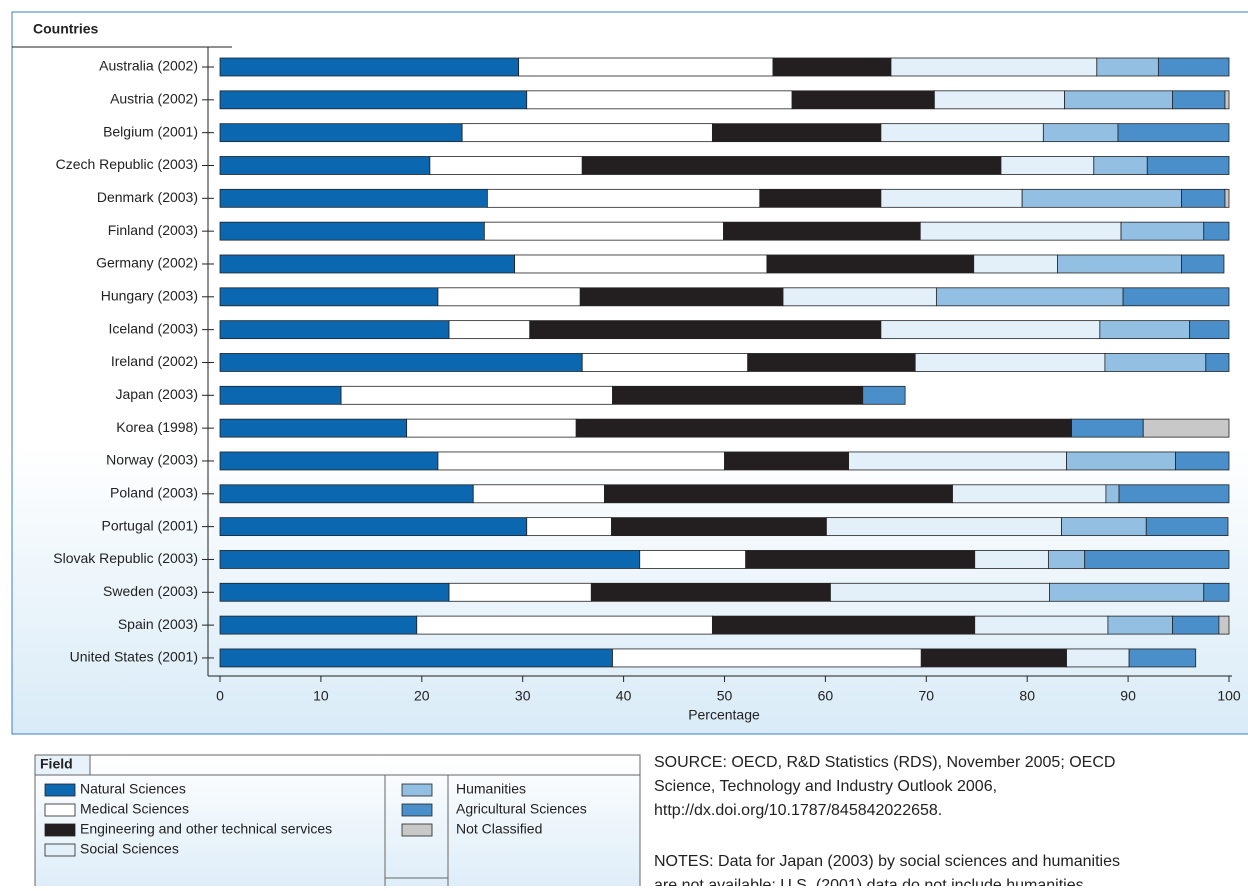 The width and height of the screenshot is (1248, 891). Describe the element at coordinates (521, 809) in the screenshot. I see `legend-label: Agricultural Sciences` at that location.